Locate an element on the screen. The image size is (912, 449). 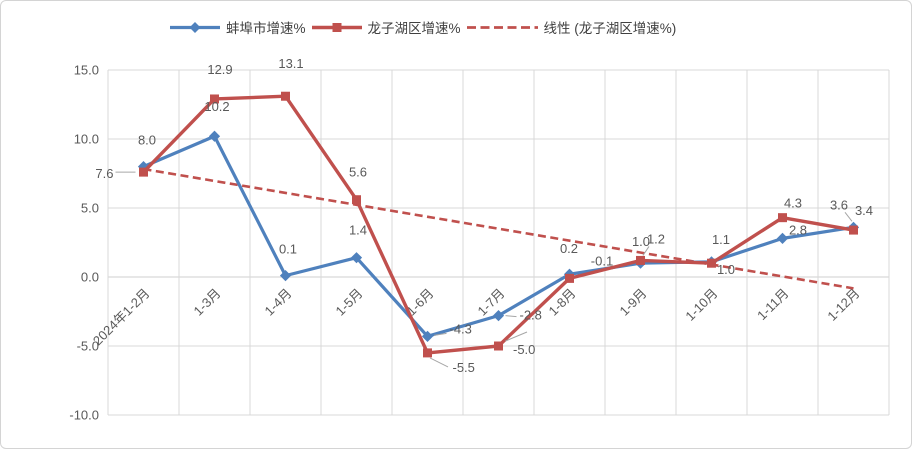
data-label: -4.3 is located at coordinates (461, 328).